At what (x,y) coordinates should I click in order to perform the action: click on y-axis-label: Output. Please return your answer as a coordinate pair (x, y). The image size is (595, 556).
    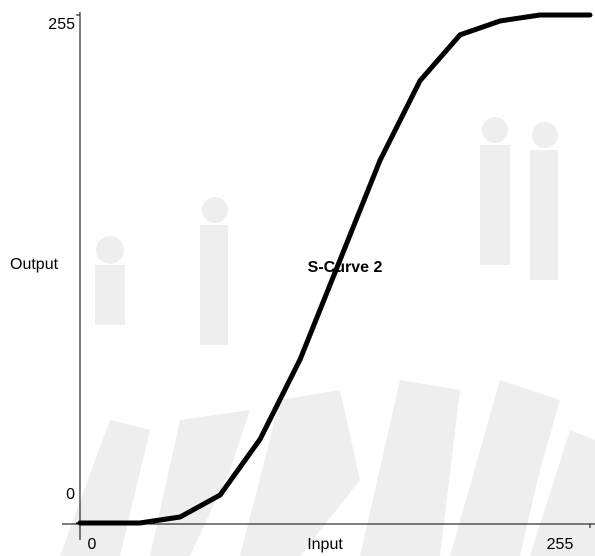
    Looking at the image, I should click on (34, 264).